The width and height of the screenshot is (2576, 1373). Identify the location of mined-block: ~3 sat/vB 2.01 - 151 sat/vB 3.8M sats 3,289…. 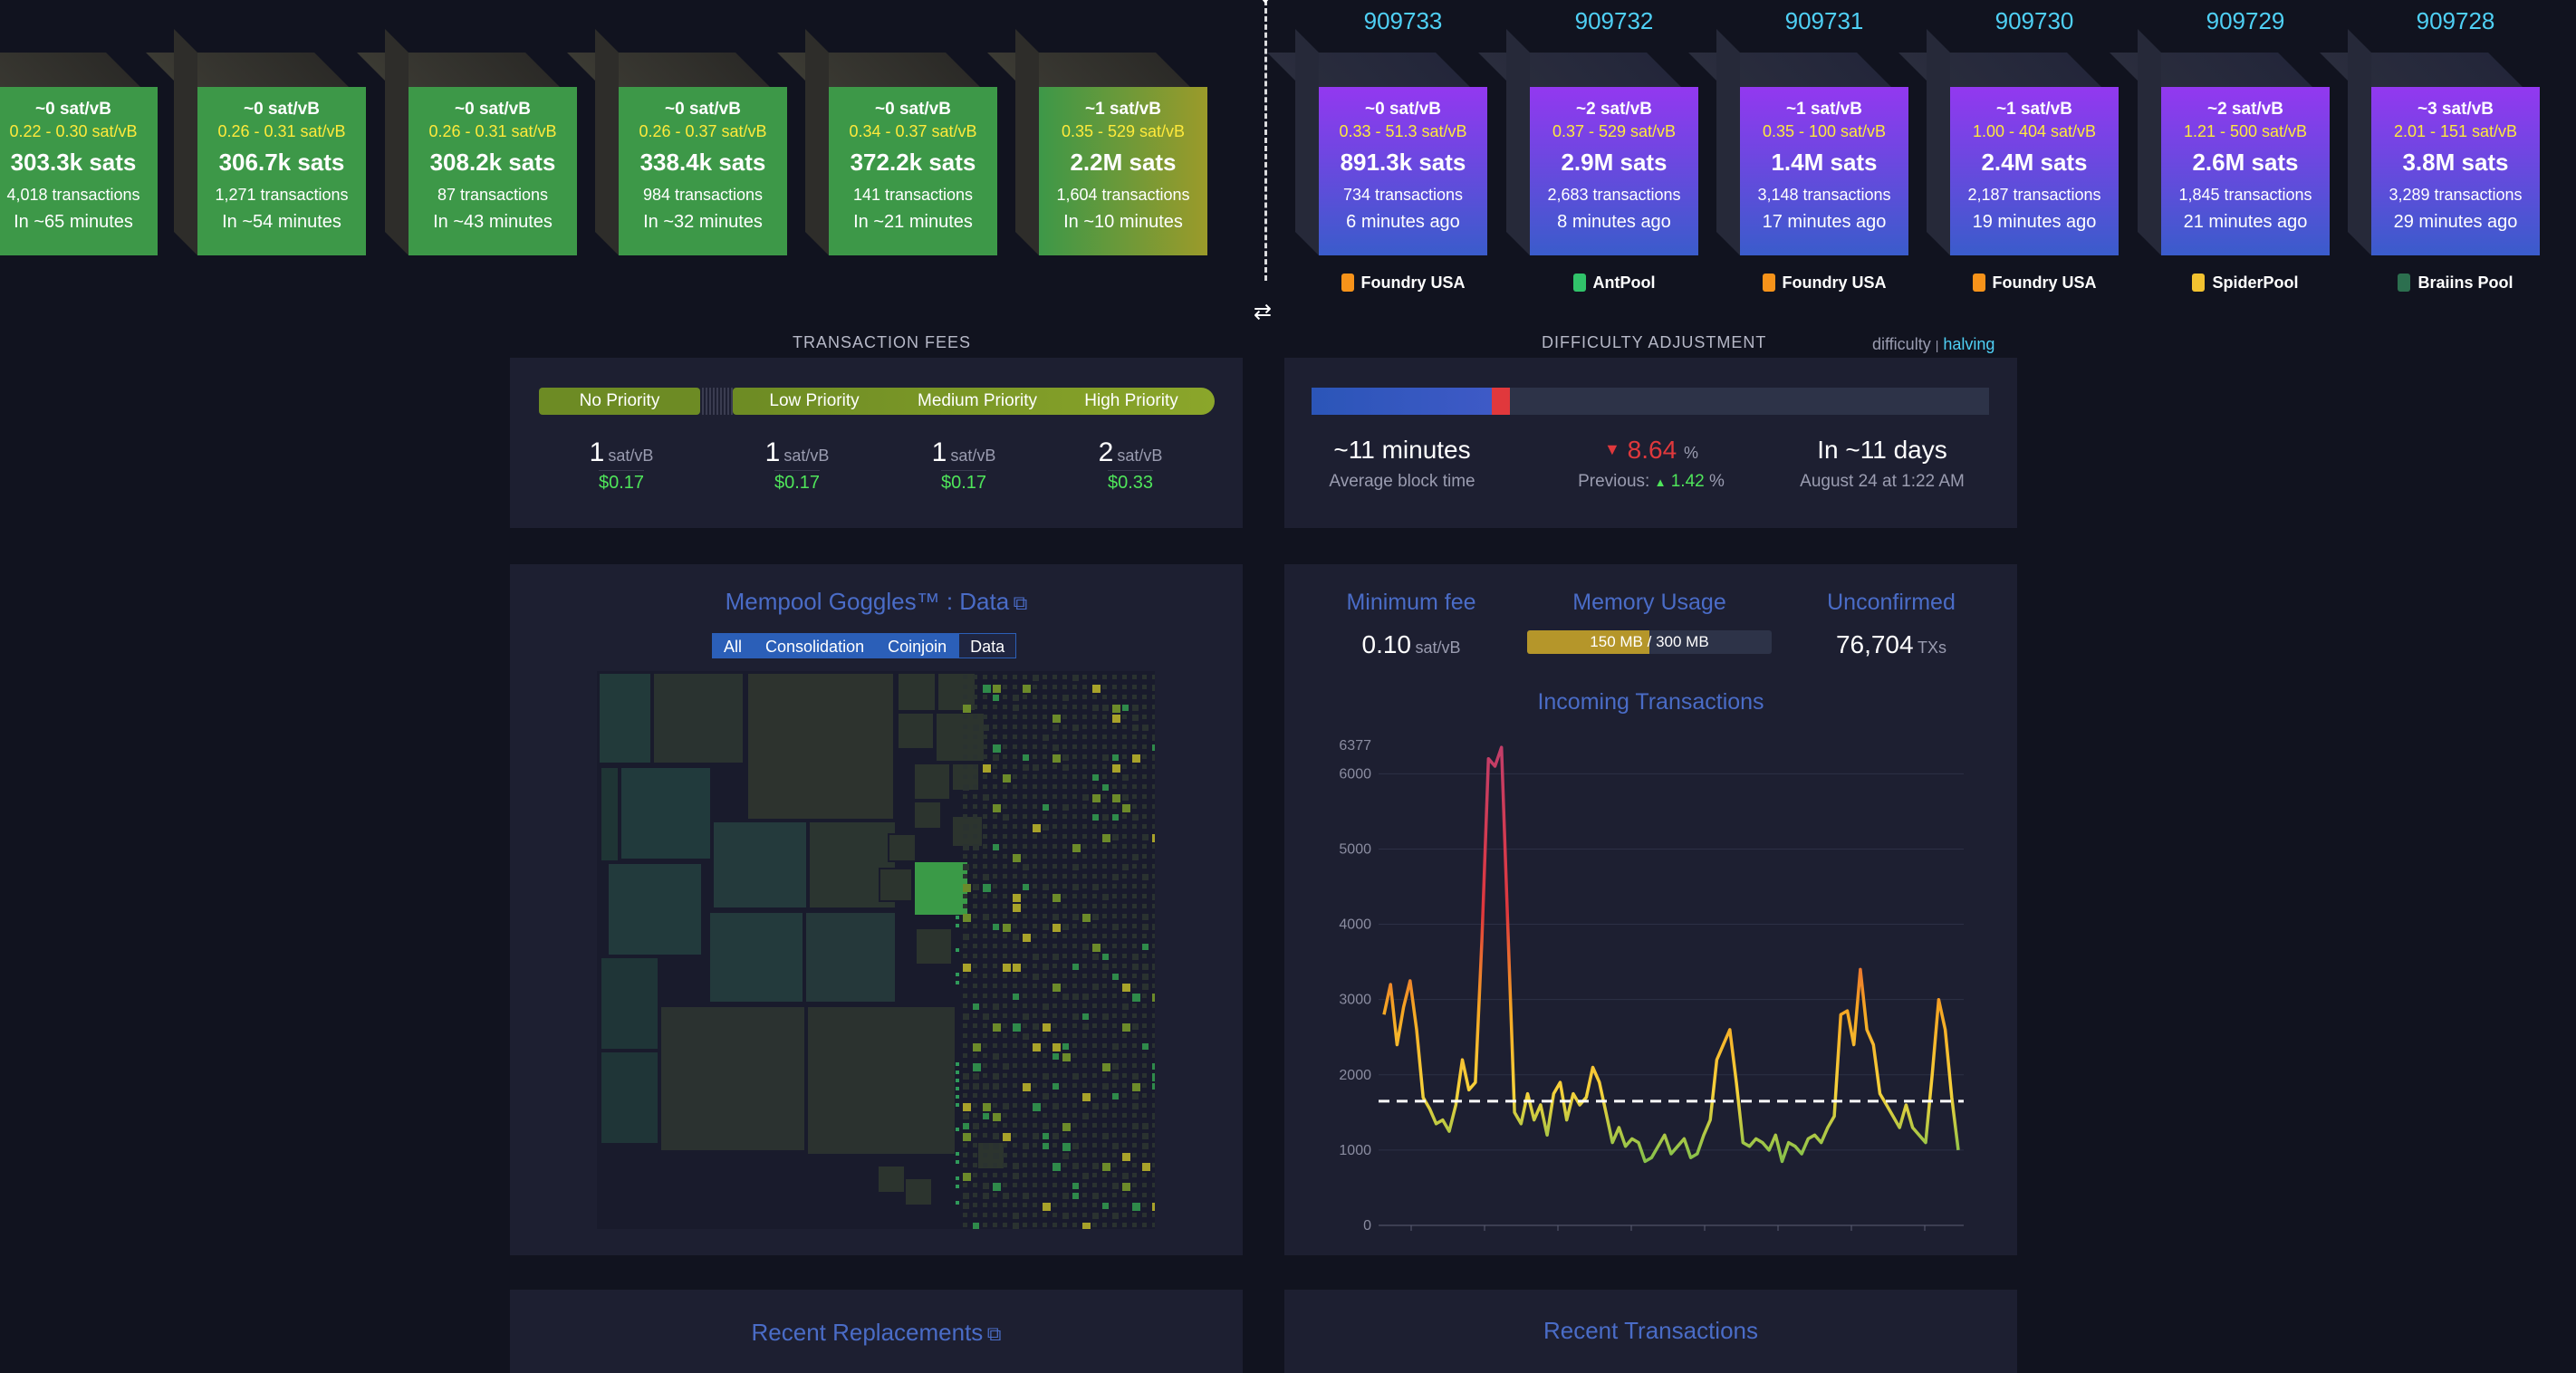
(2430, 142).